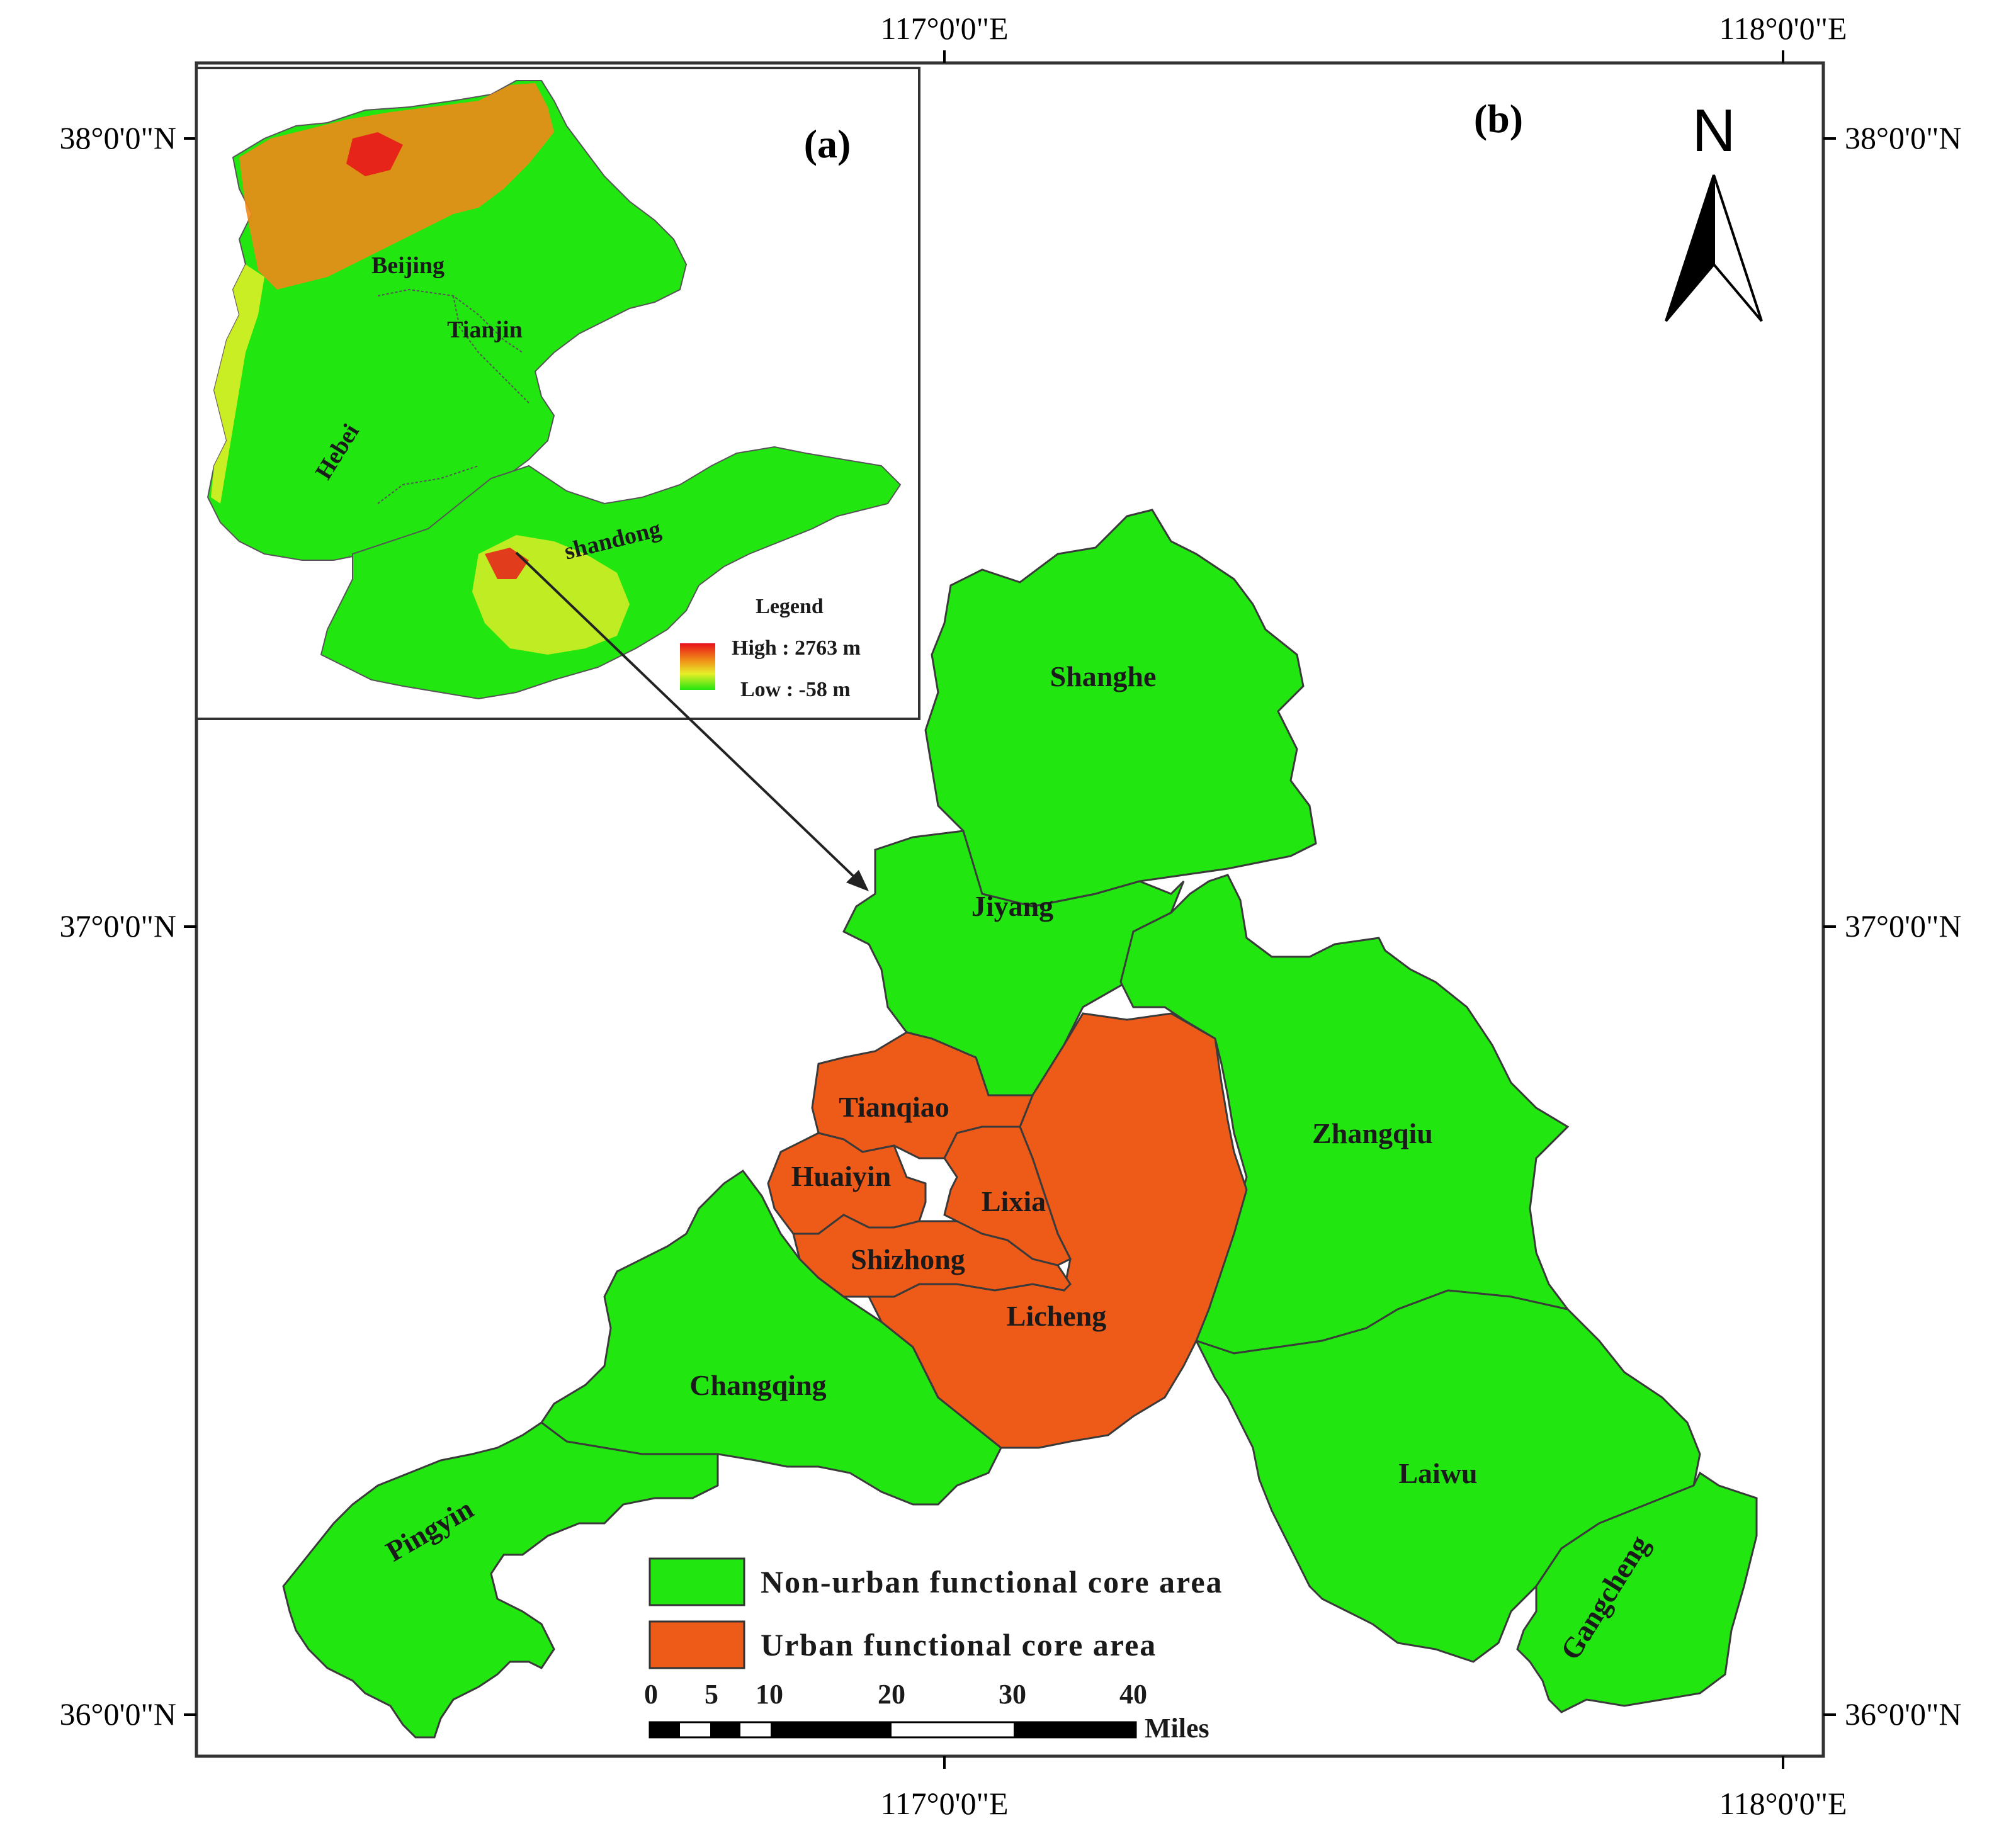 The image size is (2016, 1833). Describe the element at coordinates (697, 666) in the screenshot. I see `elevation-ramp` at that location.